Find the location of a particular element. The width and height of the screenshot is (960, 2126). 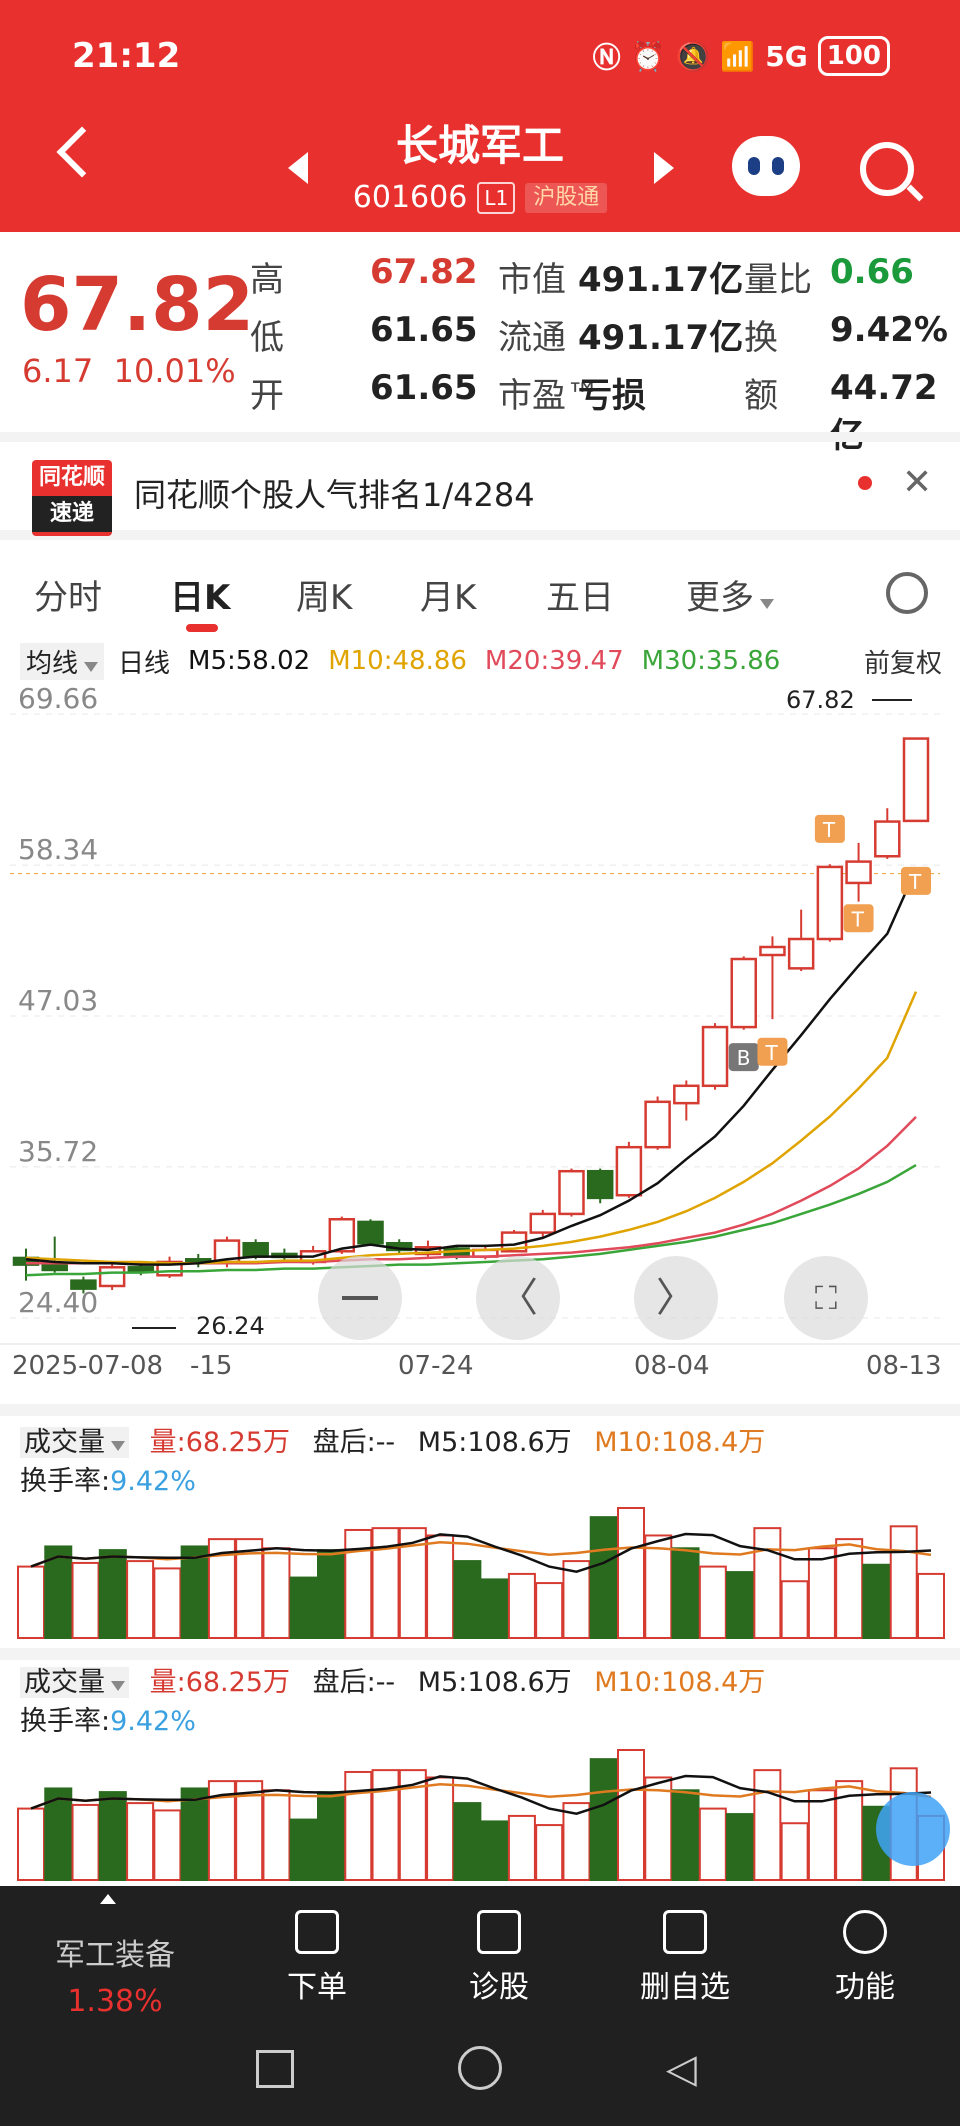

remove-icon is located at coordinates (685, 1932).